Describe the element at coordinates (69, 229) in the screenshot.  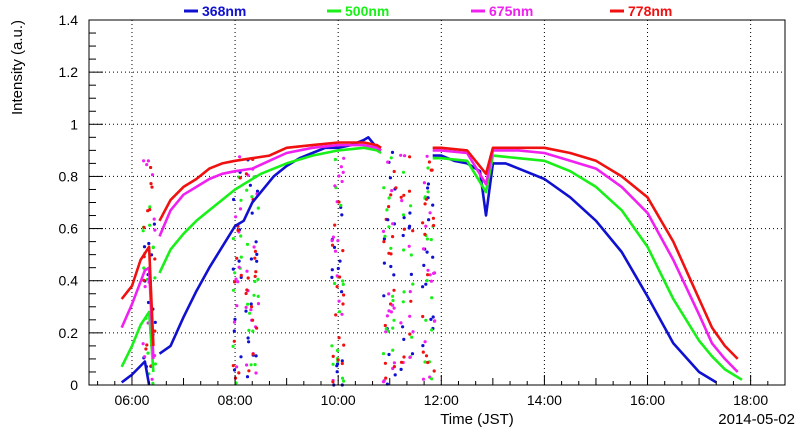
I see `y-tick-label: 0.6` at that location.